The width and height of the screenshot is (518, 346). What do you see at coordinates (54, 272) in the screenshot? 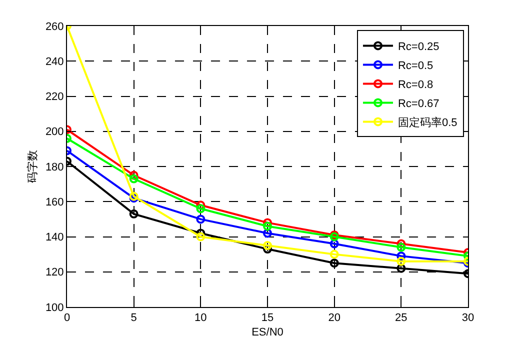
I see `y-tick-label: 120` at bounding box center [54, 272].